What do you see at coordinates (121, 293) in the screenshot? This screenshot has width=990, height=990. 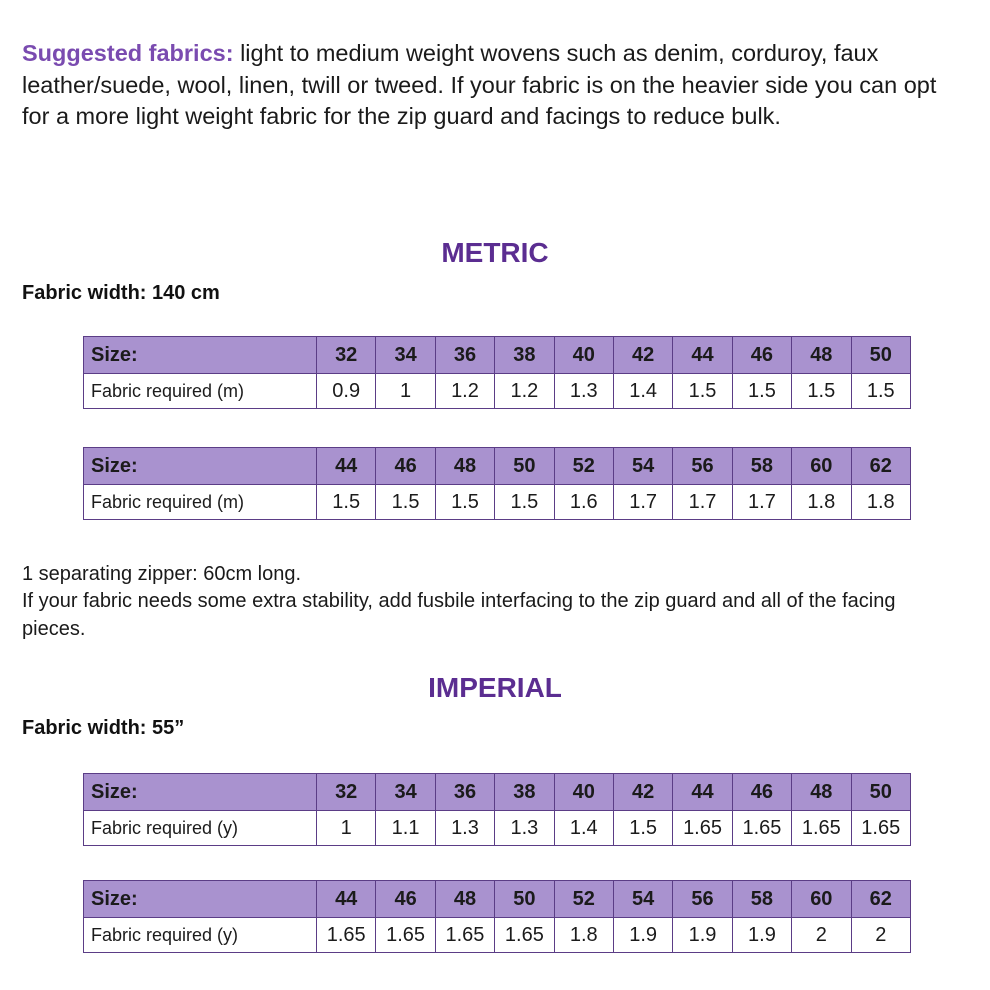 I see `metric-fabric-width: Fabric width: 140 cm` at bounding box center [121, 293].